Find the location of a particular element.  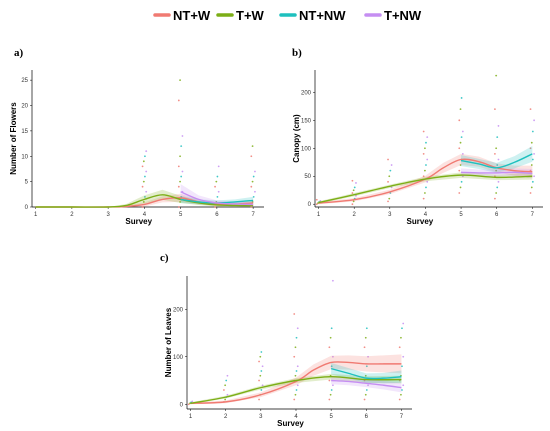

y-tick-label: 15 is located at coordinates (24, 132).